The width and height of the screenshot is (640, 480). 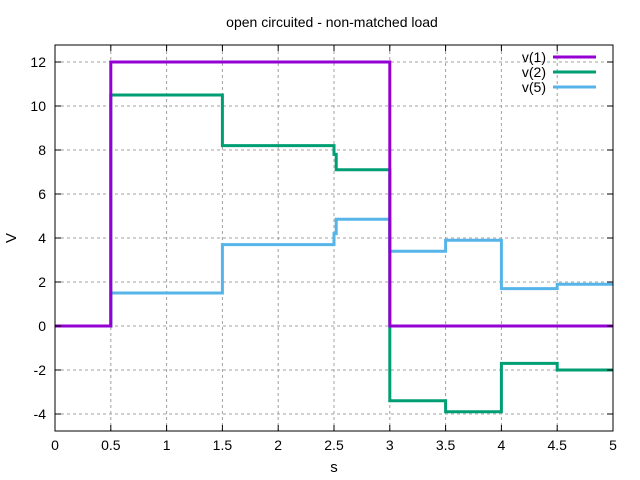 What do you see at coordinates (111, 445) in the screenshot?
I see `x-tick-label: 0.5` at bounding box center [111, 445].